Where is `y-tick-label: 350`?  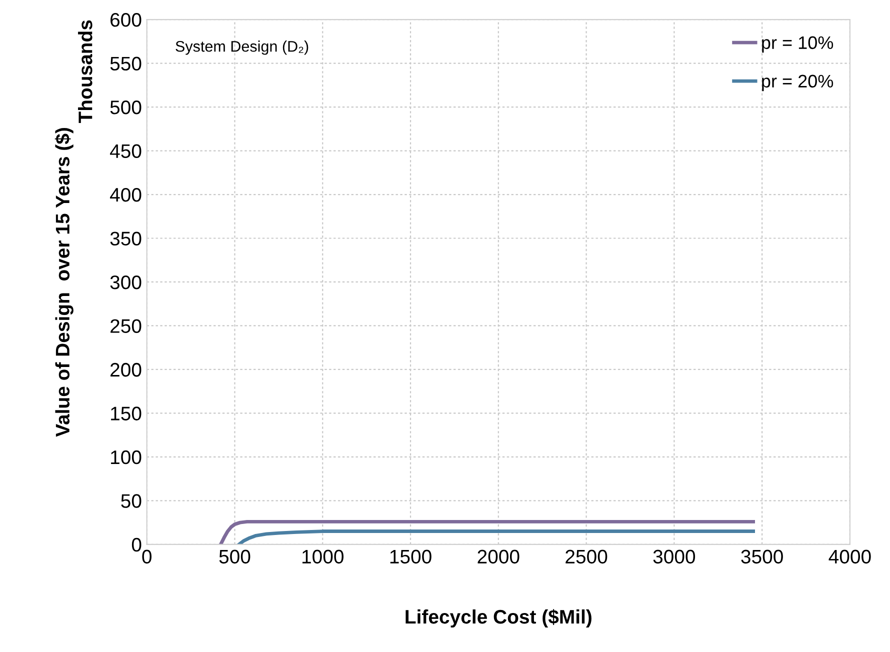 y-tick-label: 350 is located at coordinates (126, 239).